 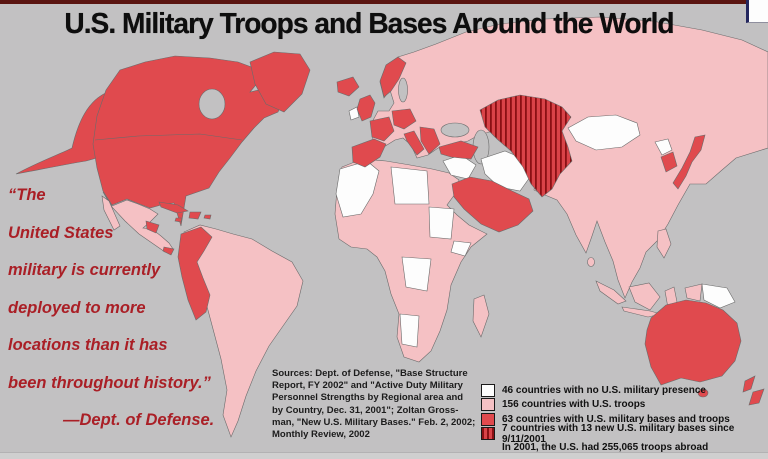 I want to click on region-norway, so click(x=393, y=77).